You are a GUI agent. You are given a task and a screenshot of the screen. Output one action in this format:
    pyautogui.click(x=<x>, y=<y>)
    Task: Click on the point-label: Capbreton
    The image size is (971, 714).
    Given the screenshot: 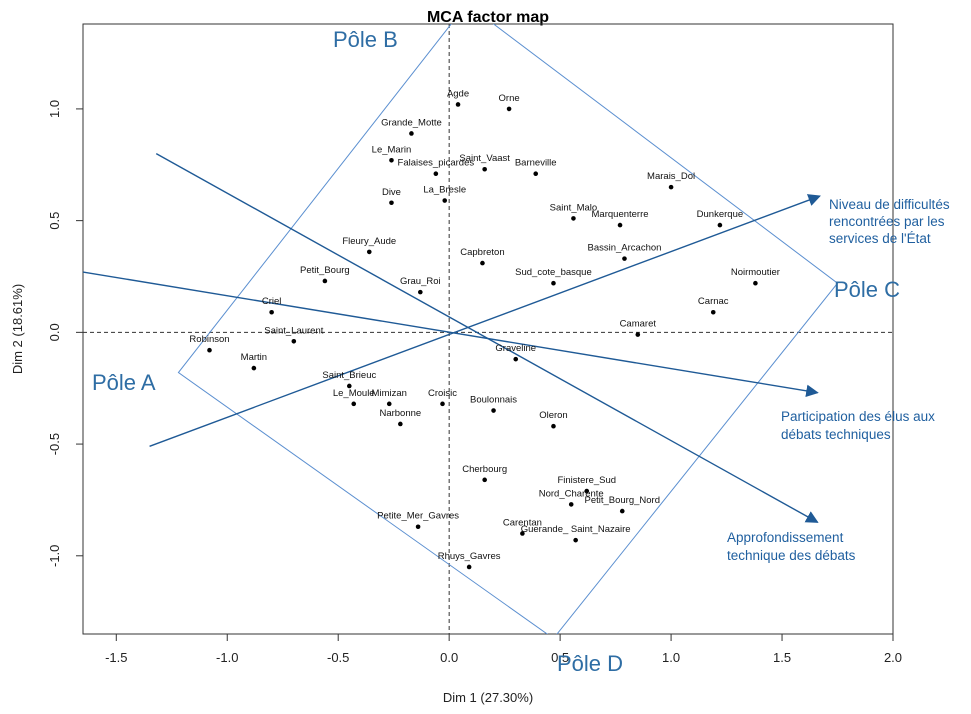 What is the action you would take?
    pyautogui.click(x=482, y=252)
    